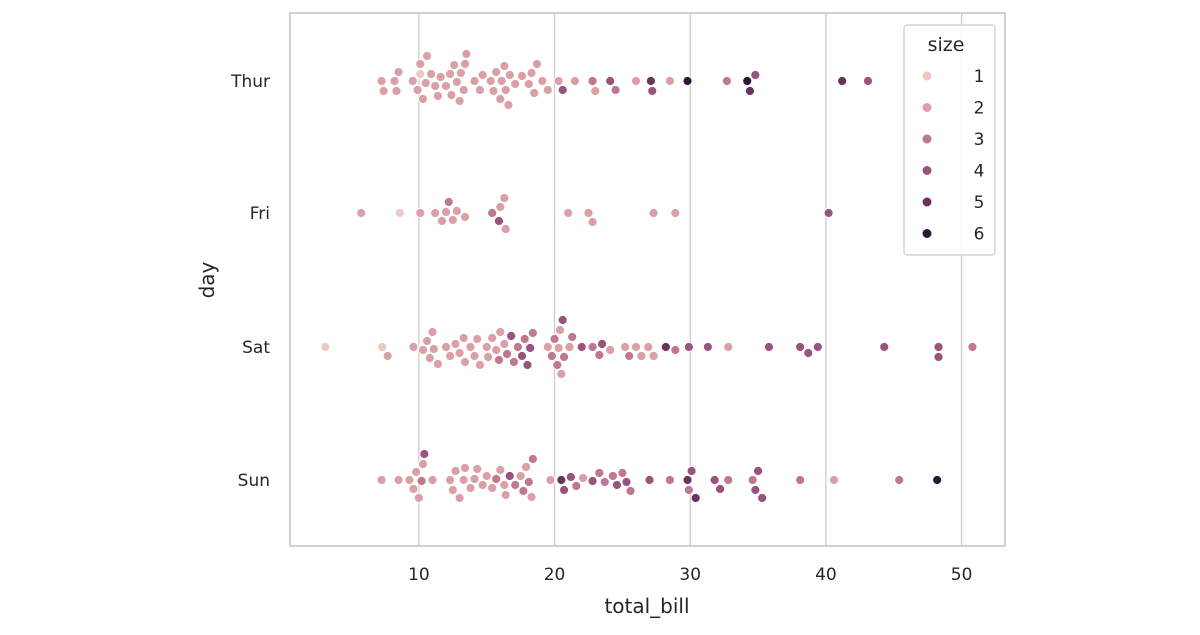 Image resolution: width=1200 pixels, height=635 pixels. What do you see at coordinates (979, 172) in the screenshot?
I see `legend-label-4: 4` at bounding box center [979, 172].